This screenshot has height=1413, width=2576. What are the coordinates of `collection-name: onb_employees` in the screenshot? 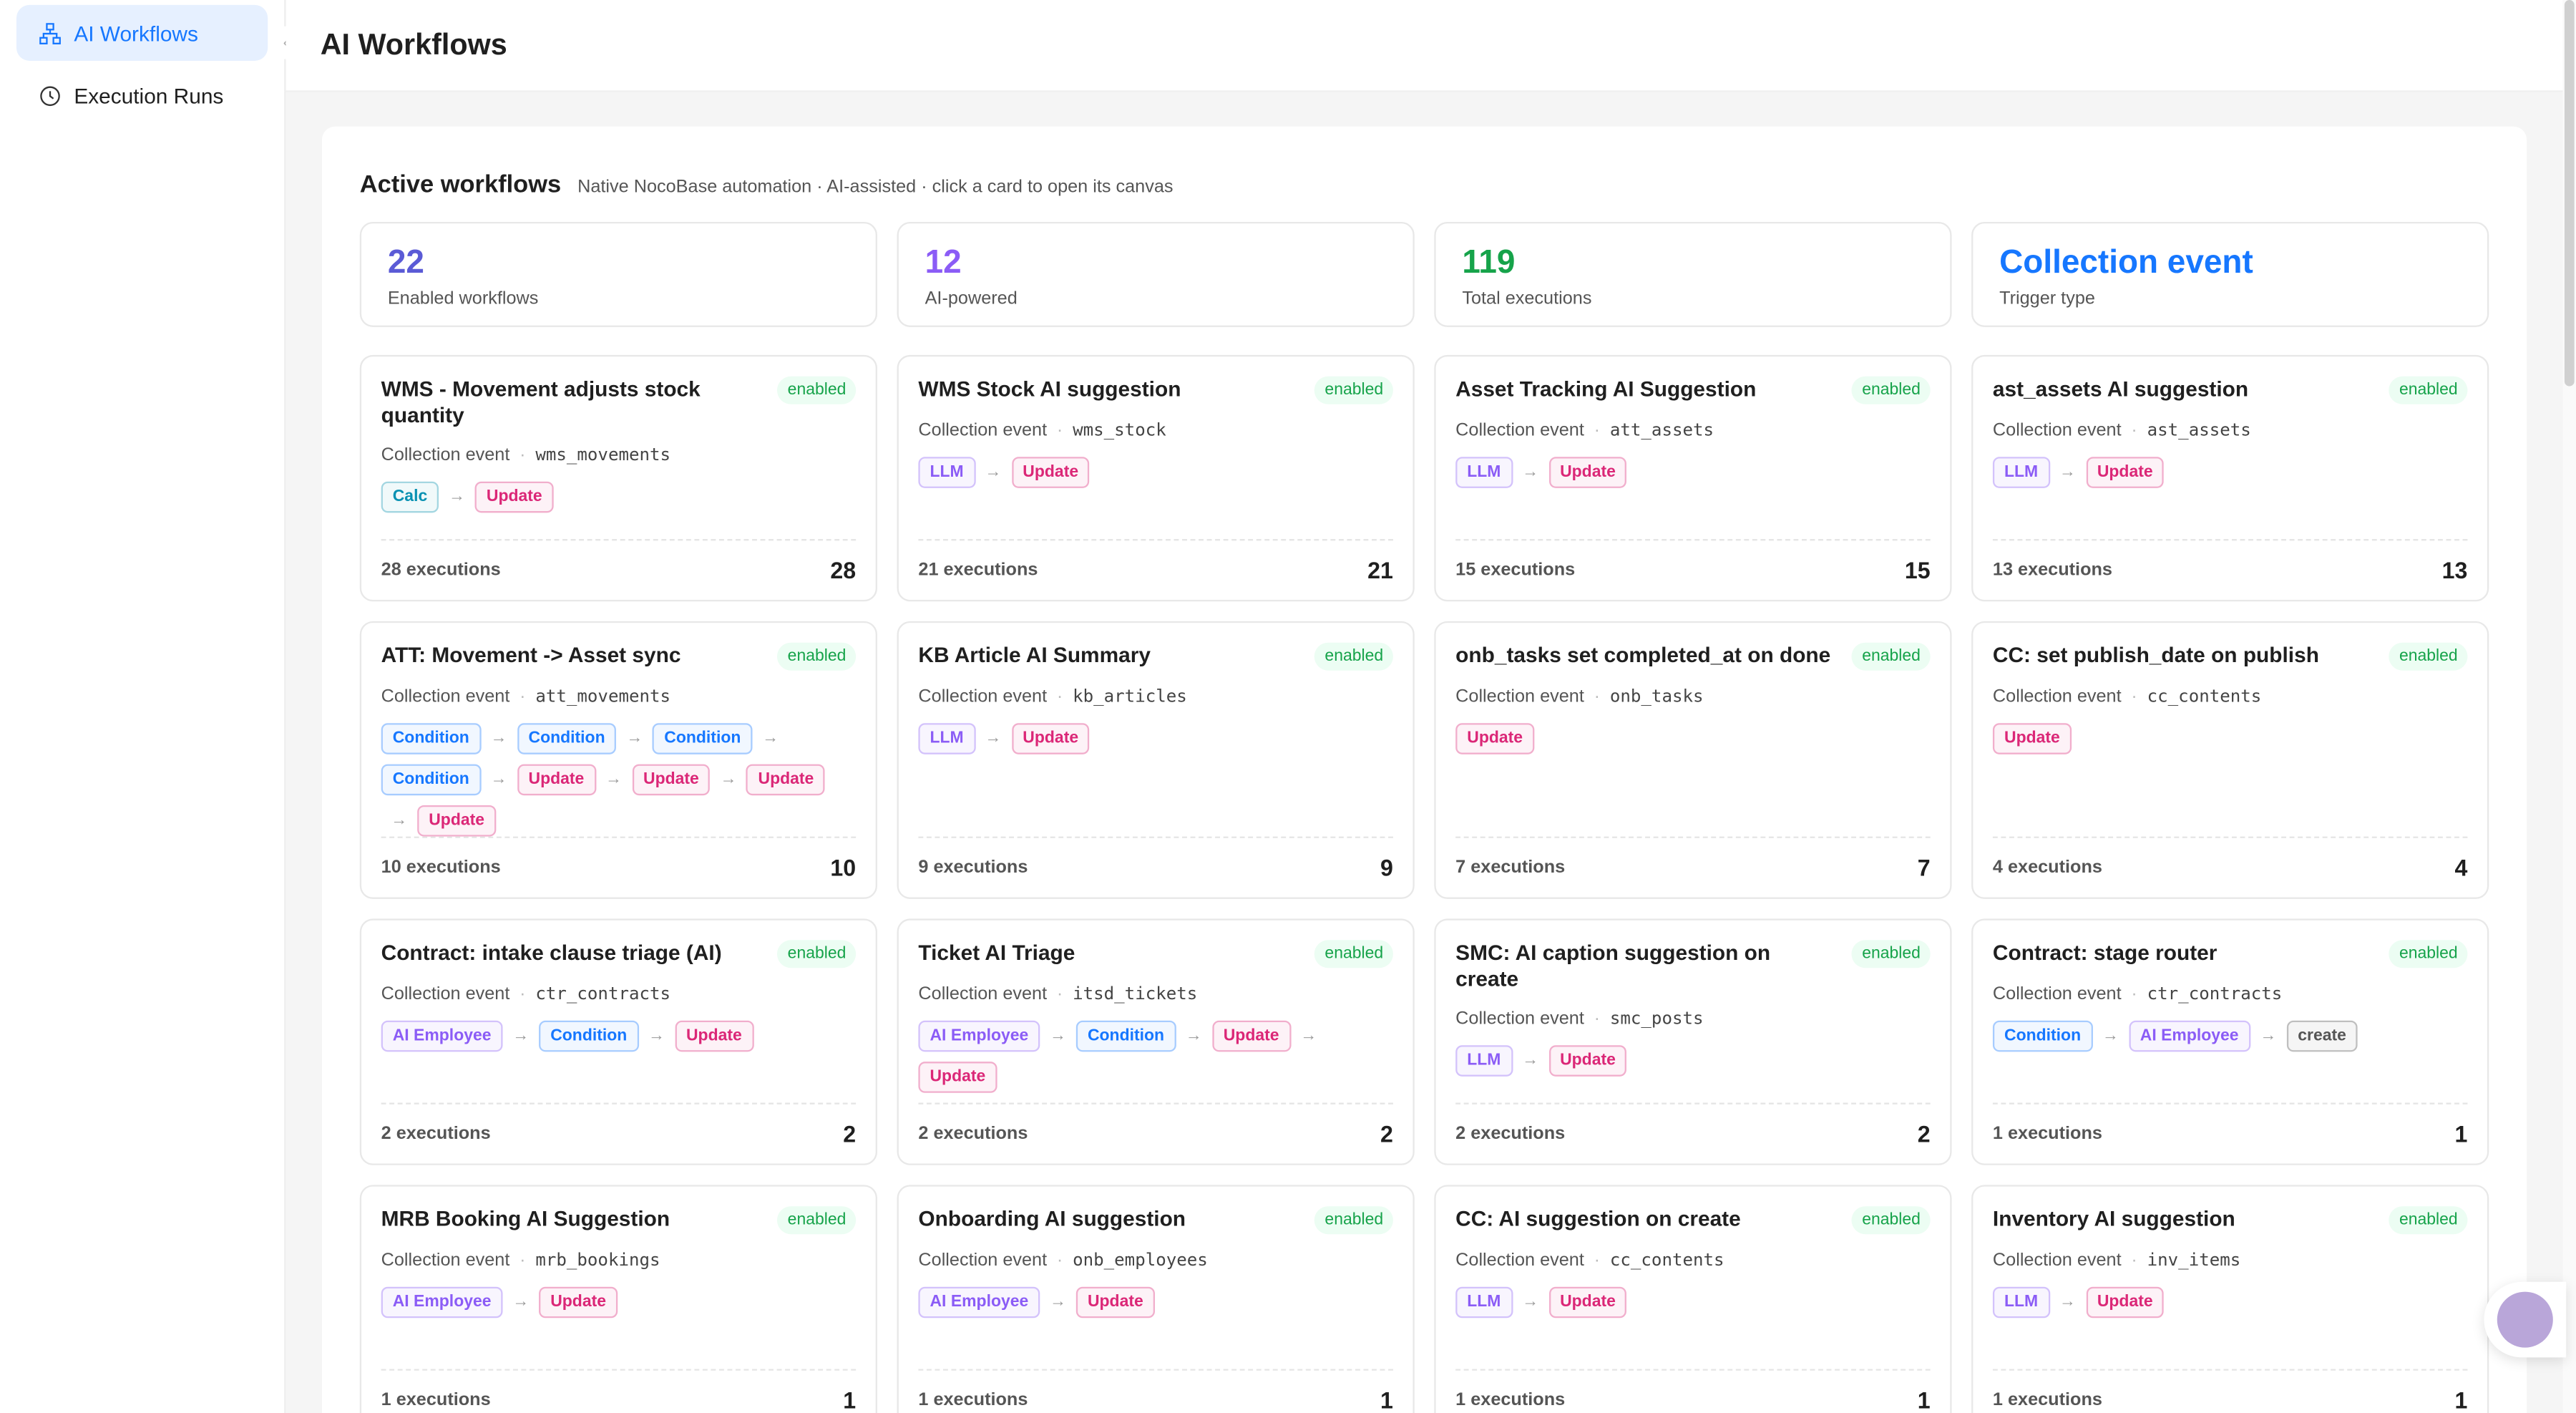 It's located at (1140, 1261).